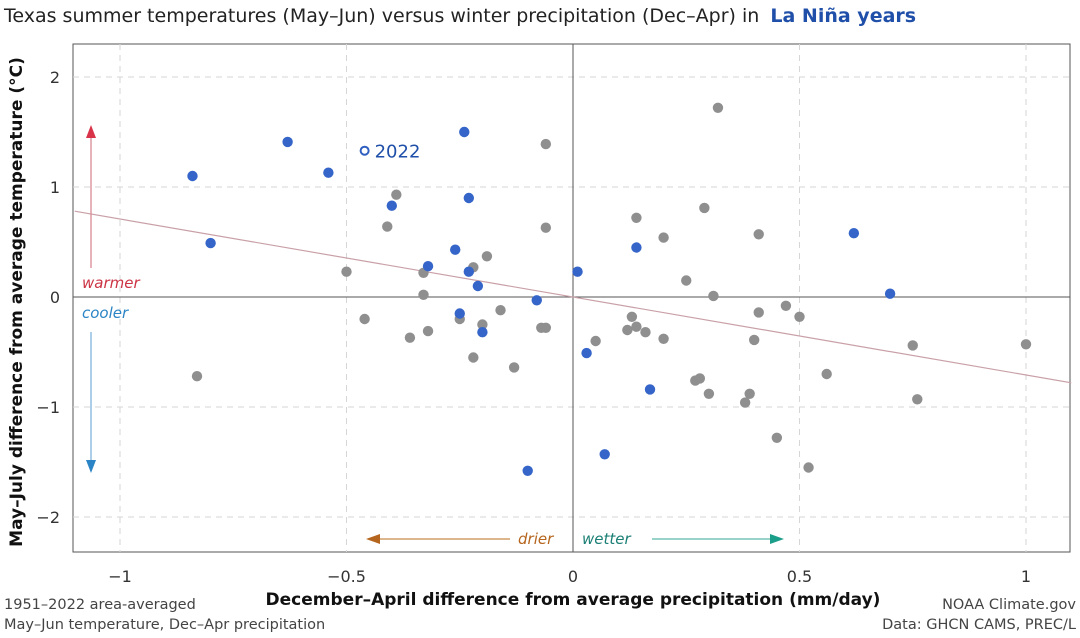 Image resolution: width=1080 pixels, height=638 pixels. What do you see at coordinates (373, 539) in the screenshot?
I see `drier-arrow-head` at bounding box center [373, 539].